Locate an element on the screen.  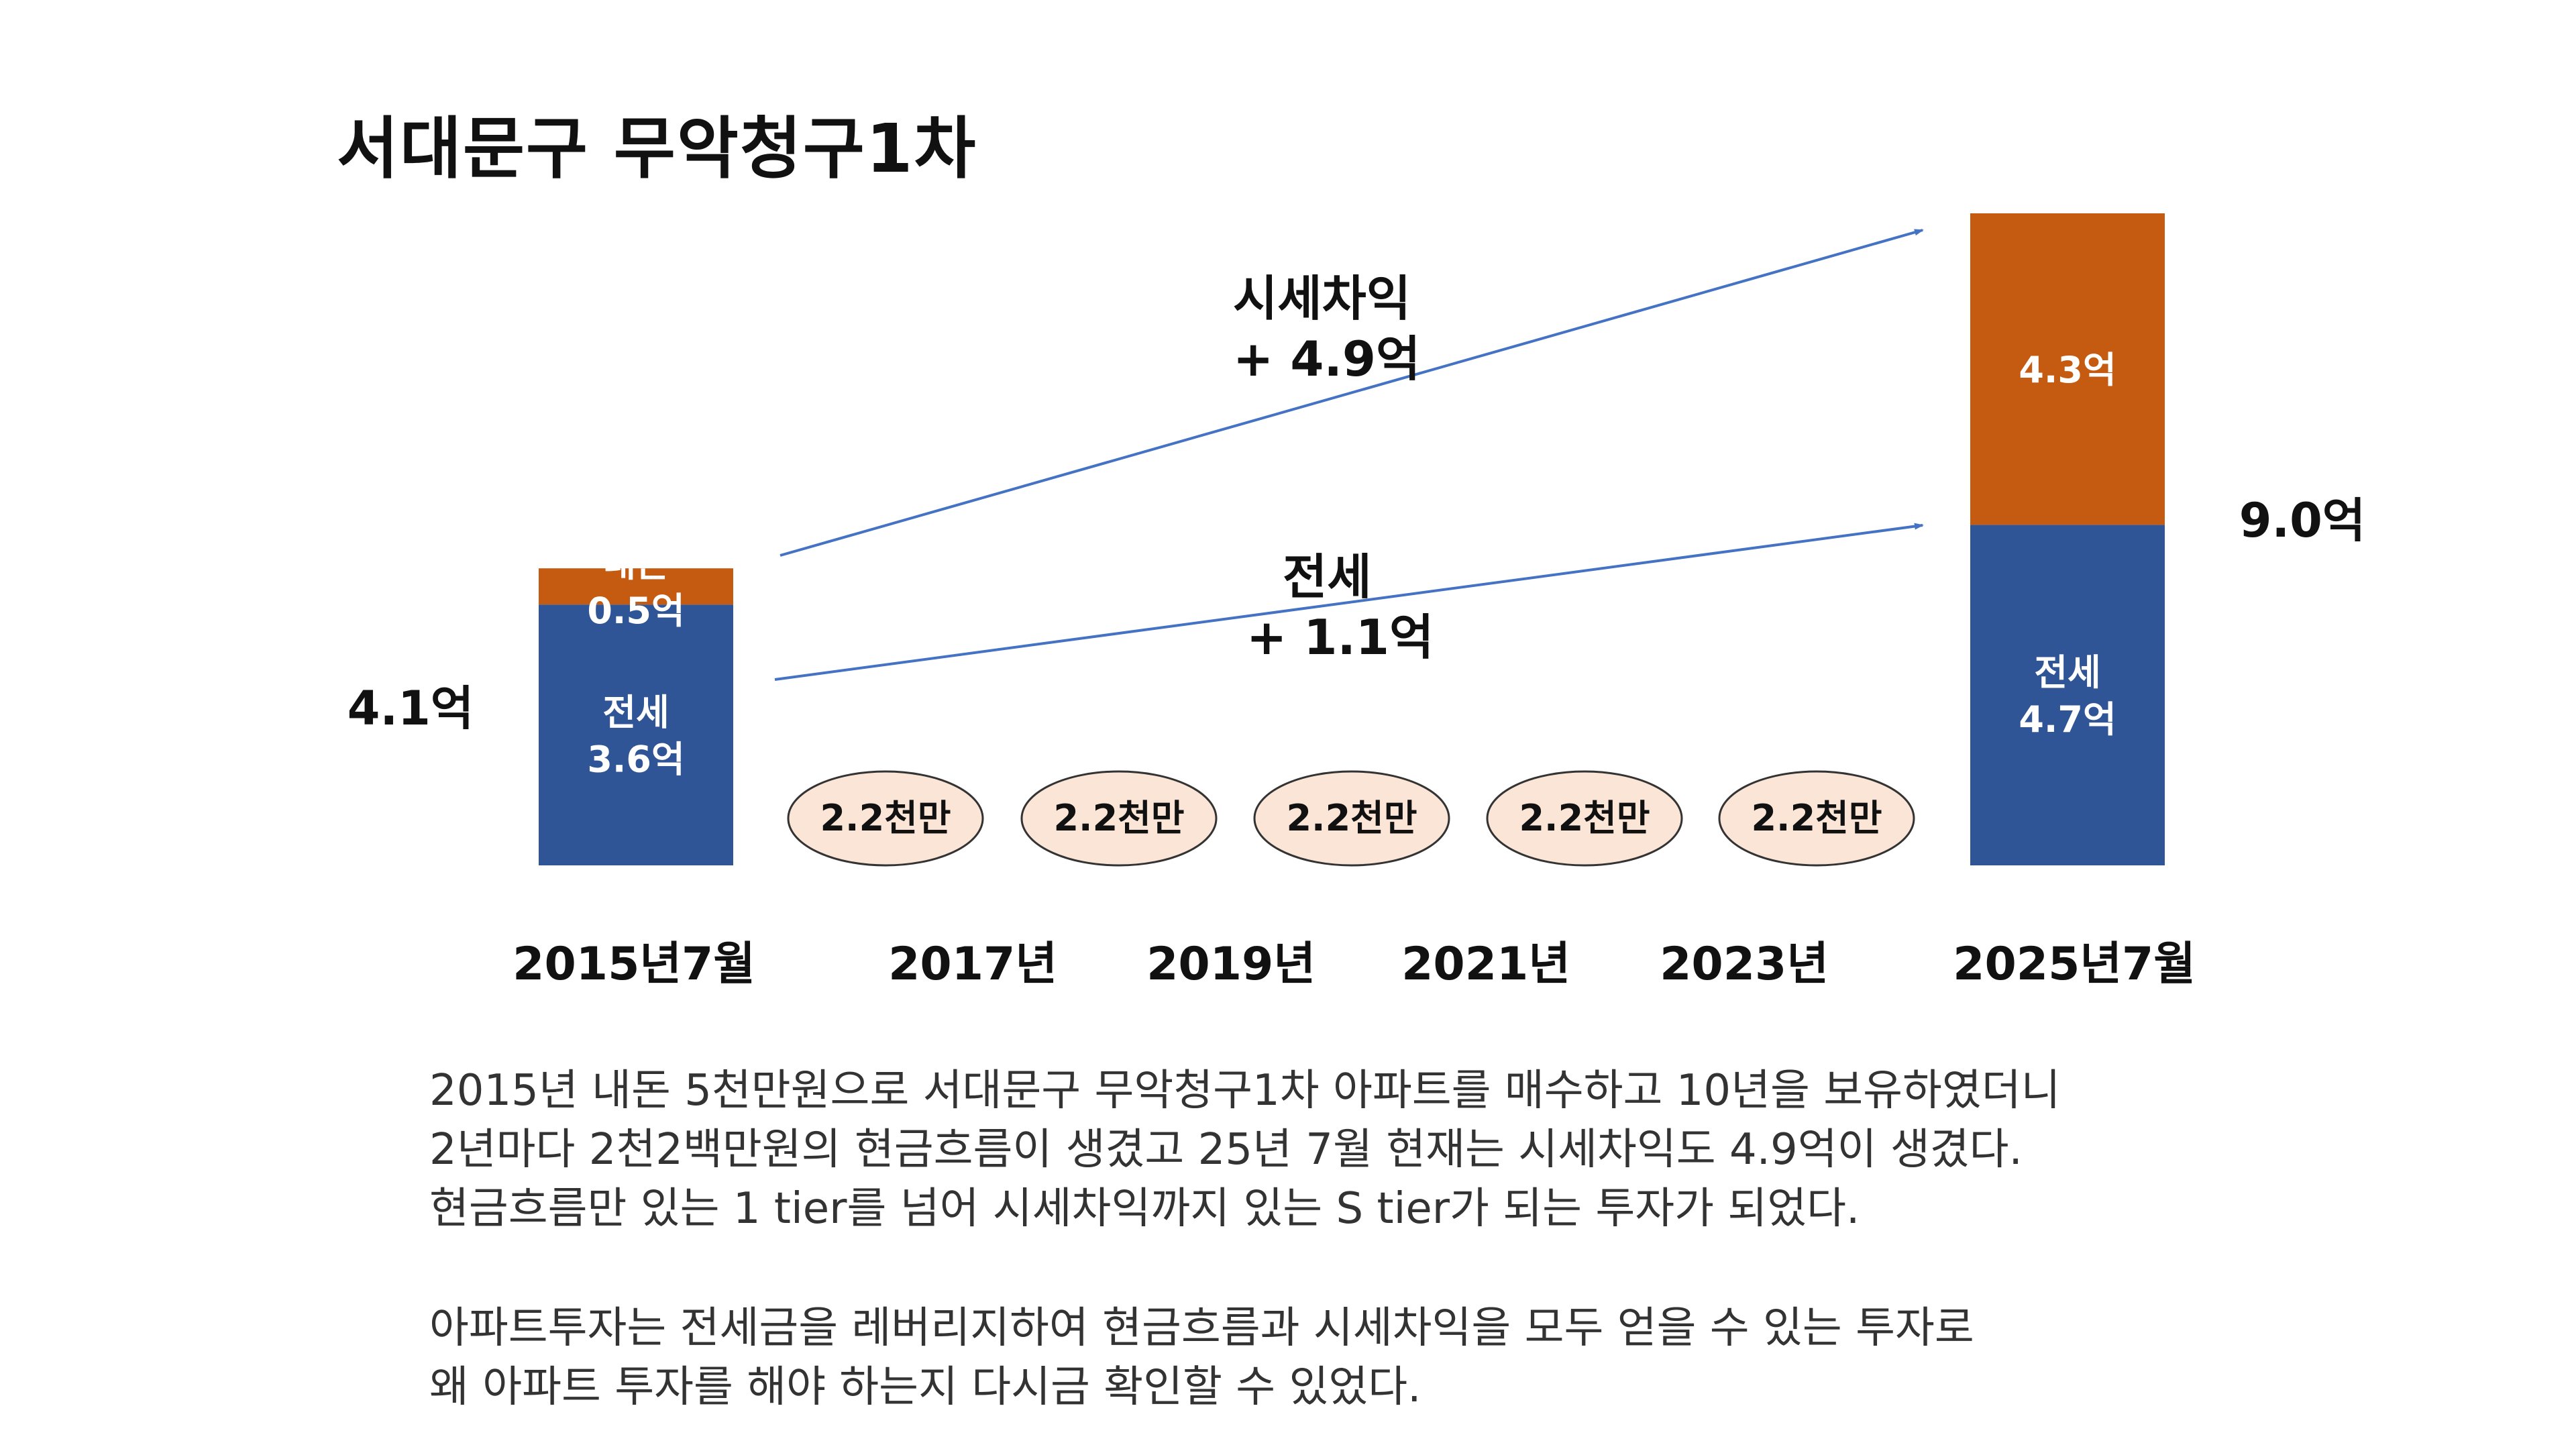
x-tick-label-5: 2025년7월 is located at coordinates (2074, 964).